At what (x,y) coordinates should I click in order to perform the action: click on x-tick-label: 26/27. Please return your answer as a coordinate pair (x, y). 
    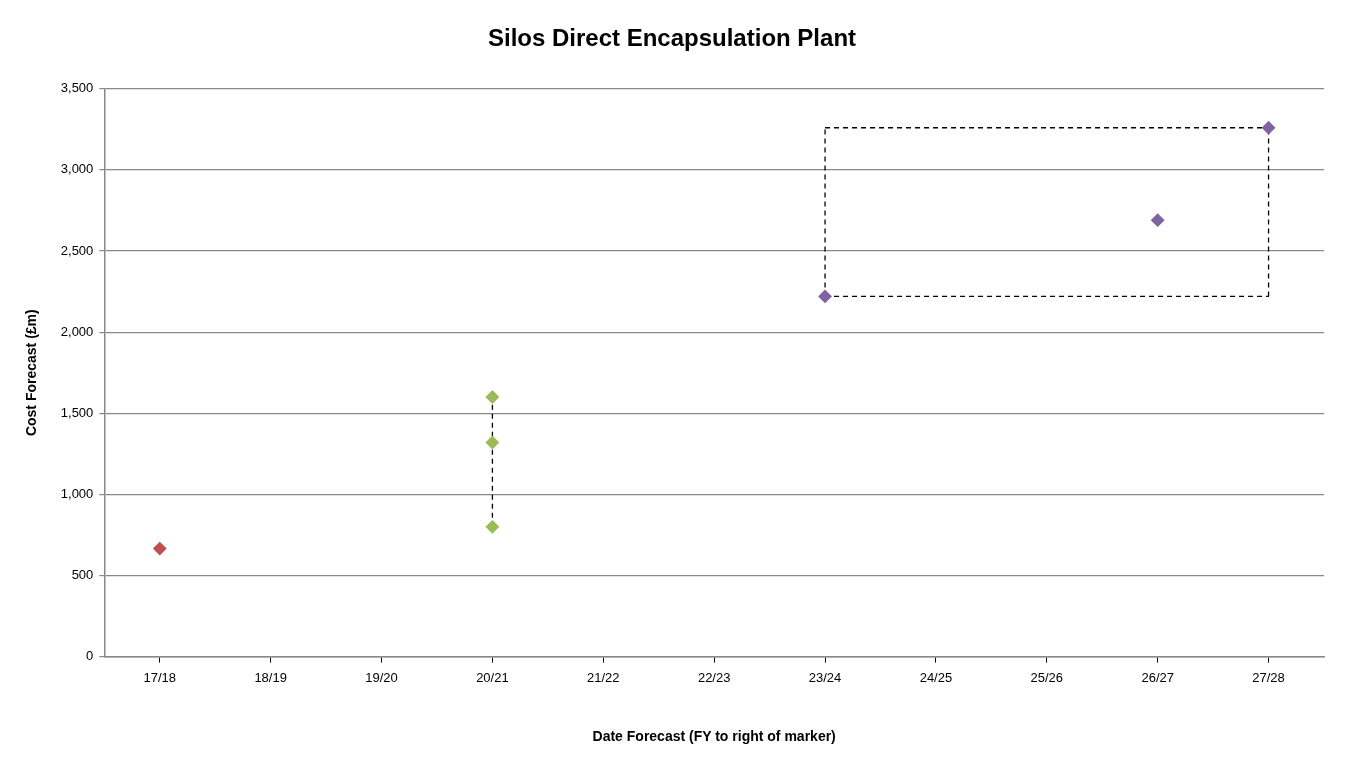
    Looking at the image, I should click on (1157, 677).